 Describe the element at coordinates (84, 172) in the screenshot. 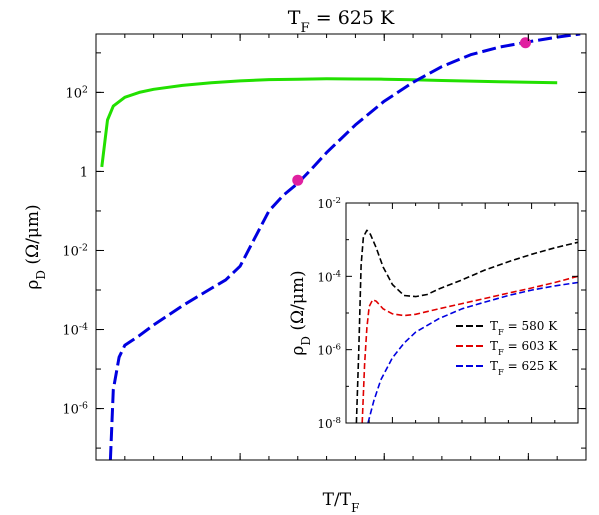

I see `y-tick-label: 1` at that location.